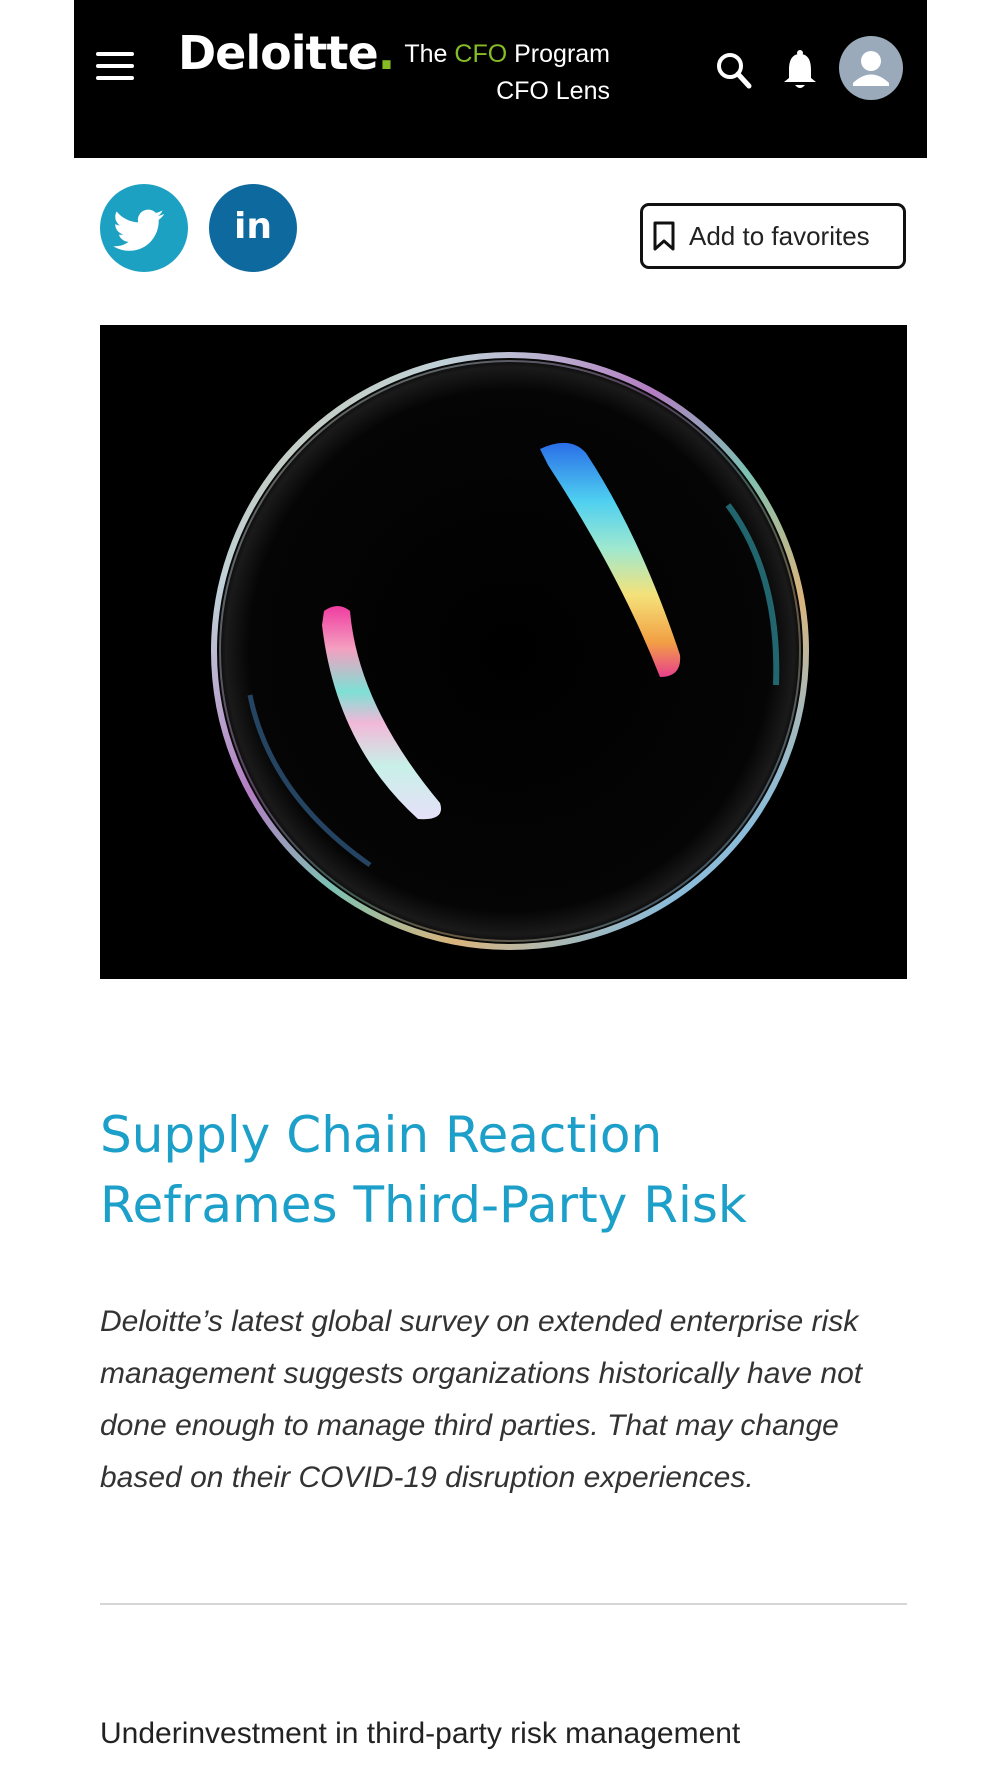 The image size is (1000, 1778). I want to click on program-subtitle: CFO Lens, so click(553, 91).